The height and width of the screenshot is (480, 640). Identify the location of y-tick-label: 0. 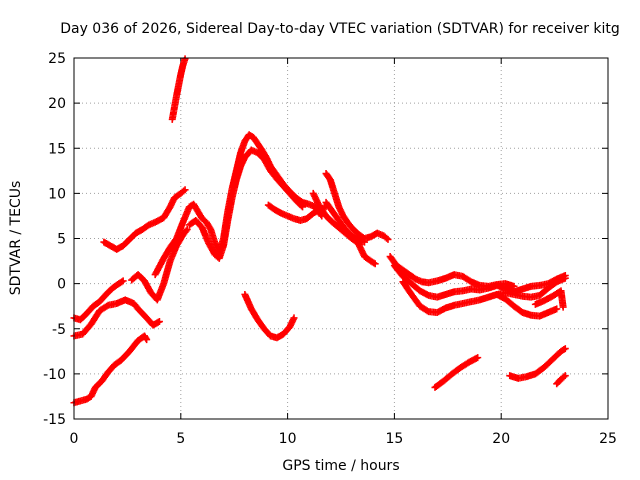
(61, 285).